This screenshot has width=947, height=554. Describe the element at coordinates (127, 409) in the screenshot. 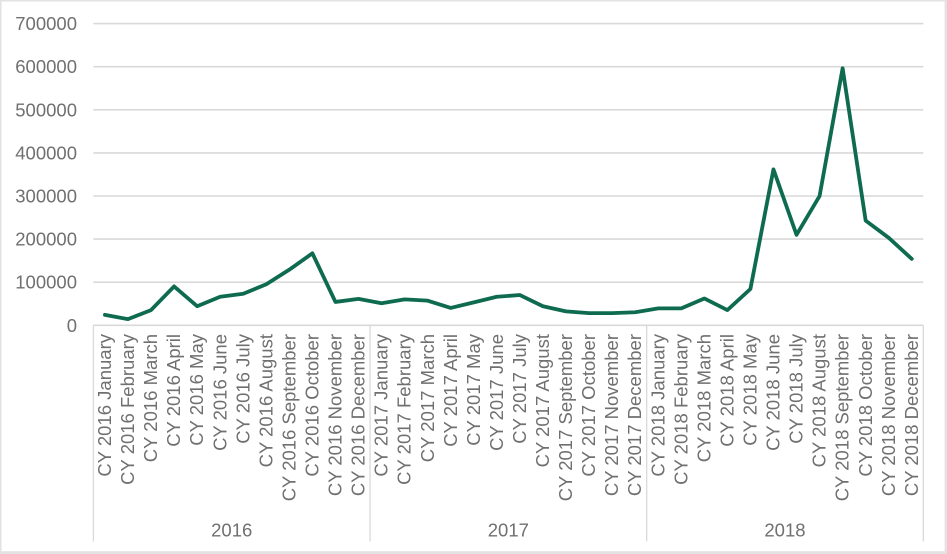

I see `svg-text: CY 2016 February` at that location.